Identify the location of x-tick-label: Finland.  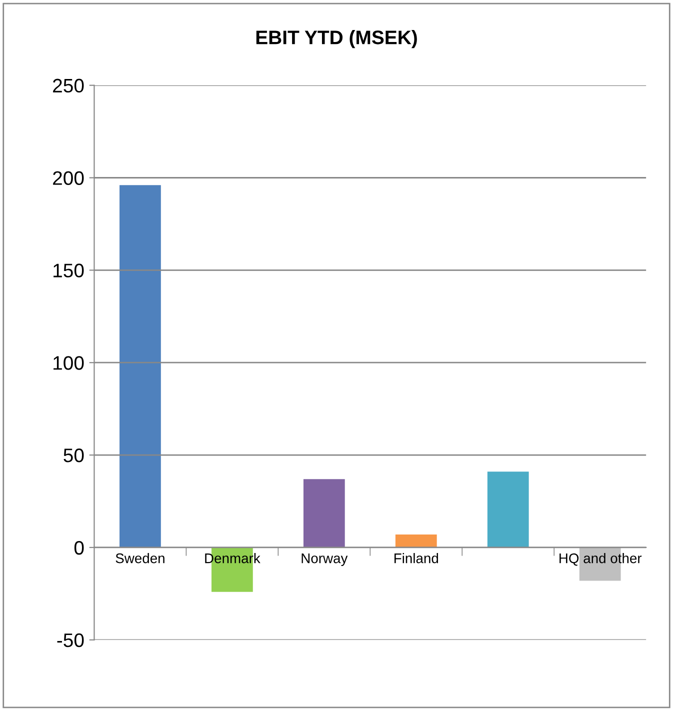
(416, 558).